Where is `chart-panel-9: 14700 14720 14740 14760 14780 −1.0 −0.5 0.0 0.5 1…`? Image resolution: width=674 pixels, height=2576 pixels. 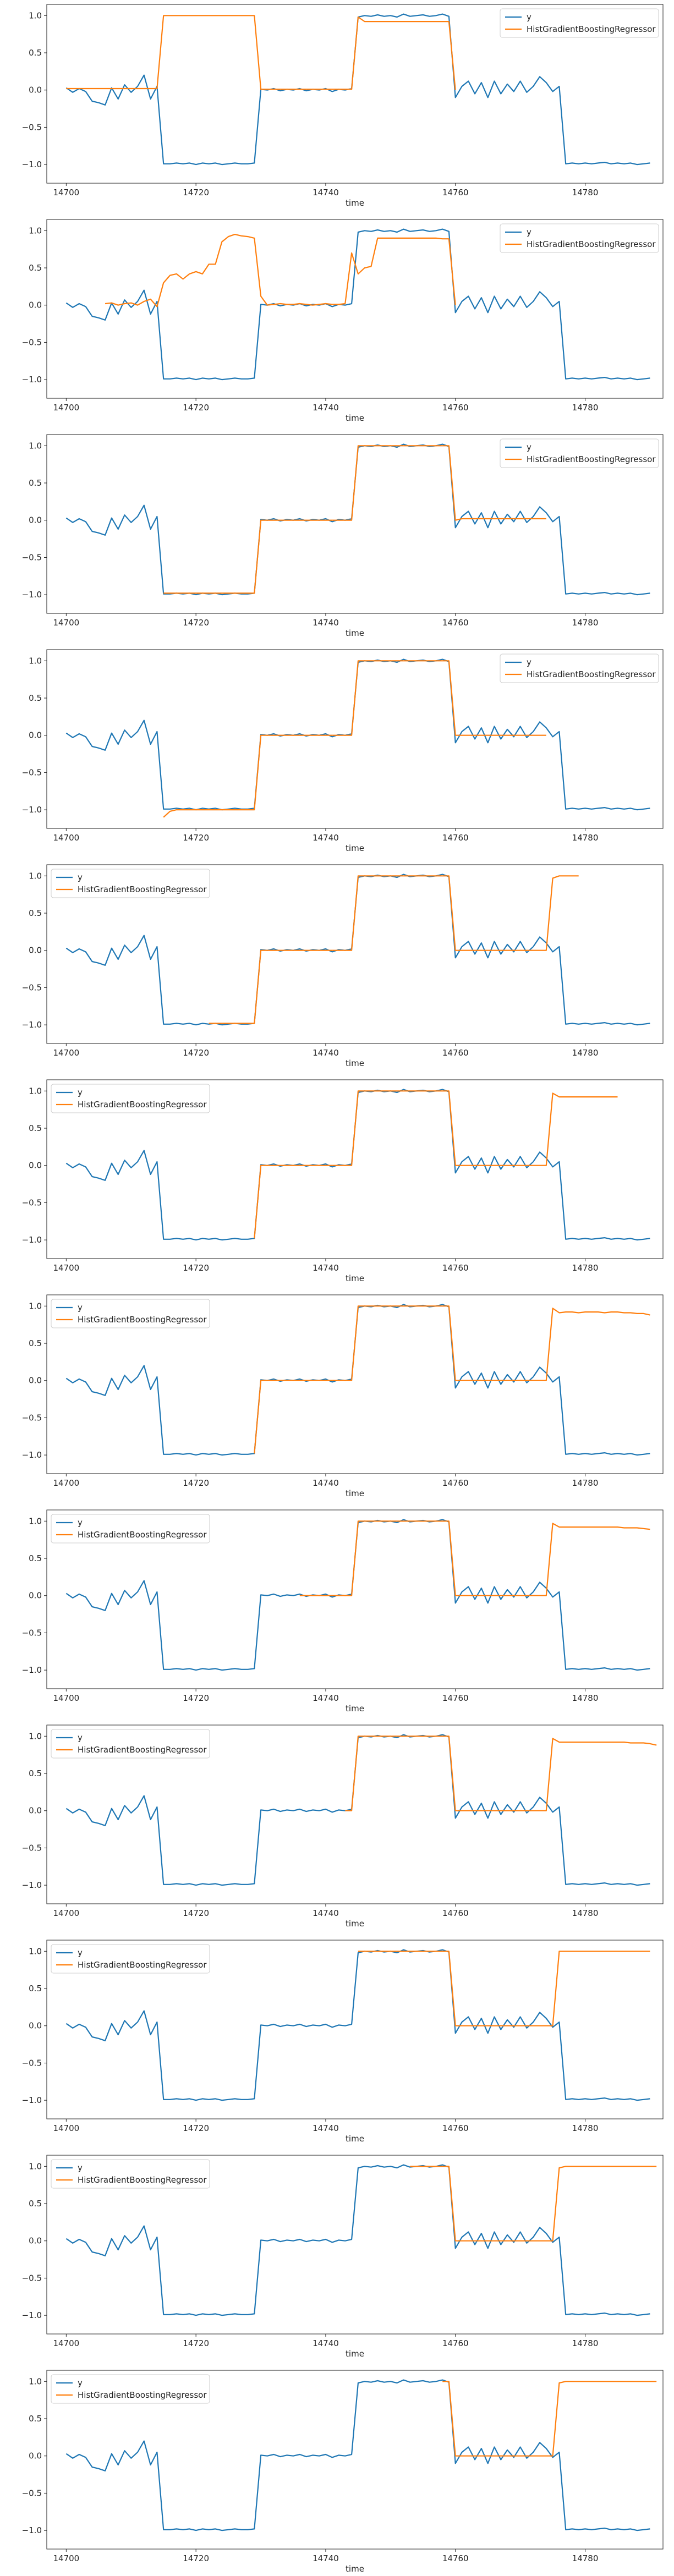 chart-panel-9: 14700 14720 14740 14760 14780 −1.0 −0.5 0.0 0.5 1… is located at coordinates (343, 1826).